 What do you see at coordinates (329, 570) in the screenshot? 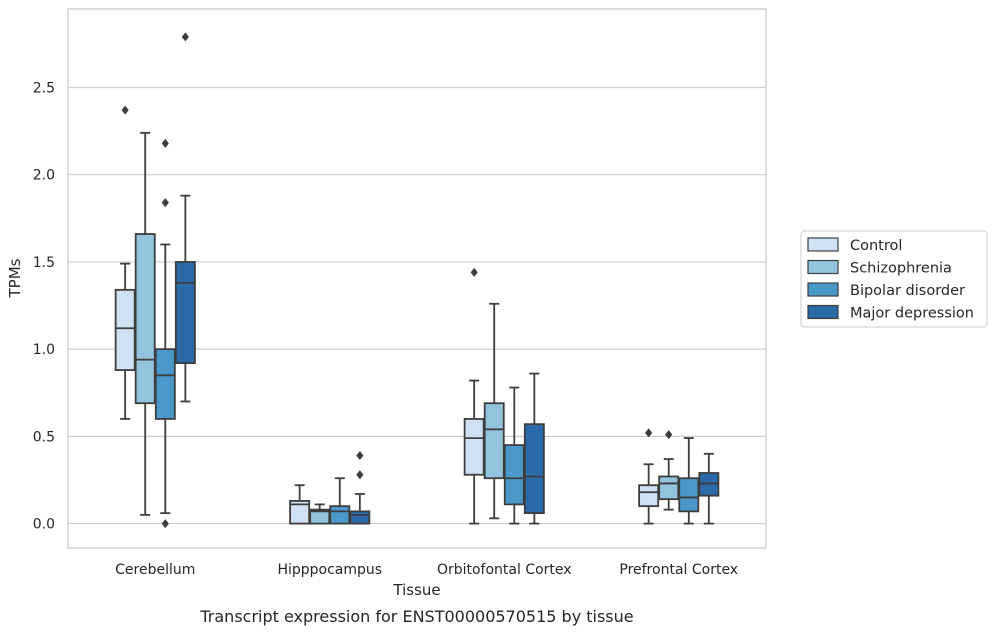
I see `x-tick-label: Hipppocampus` at bounding box center [329, 570].